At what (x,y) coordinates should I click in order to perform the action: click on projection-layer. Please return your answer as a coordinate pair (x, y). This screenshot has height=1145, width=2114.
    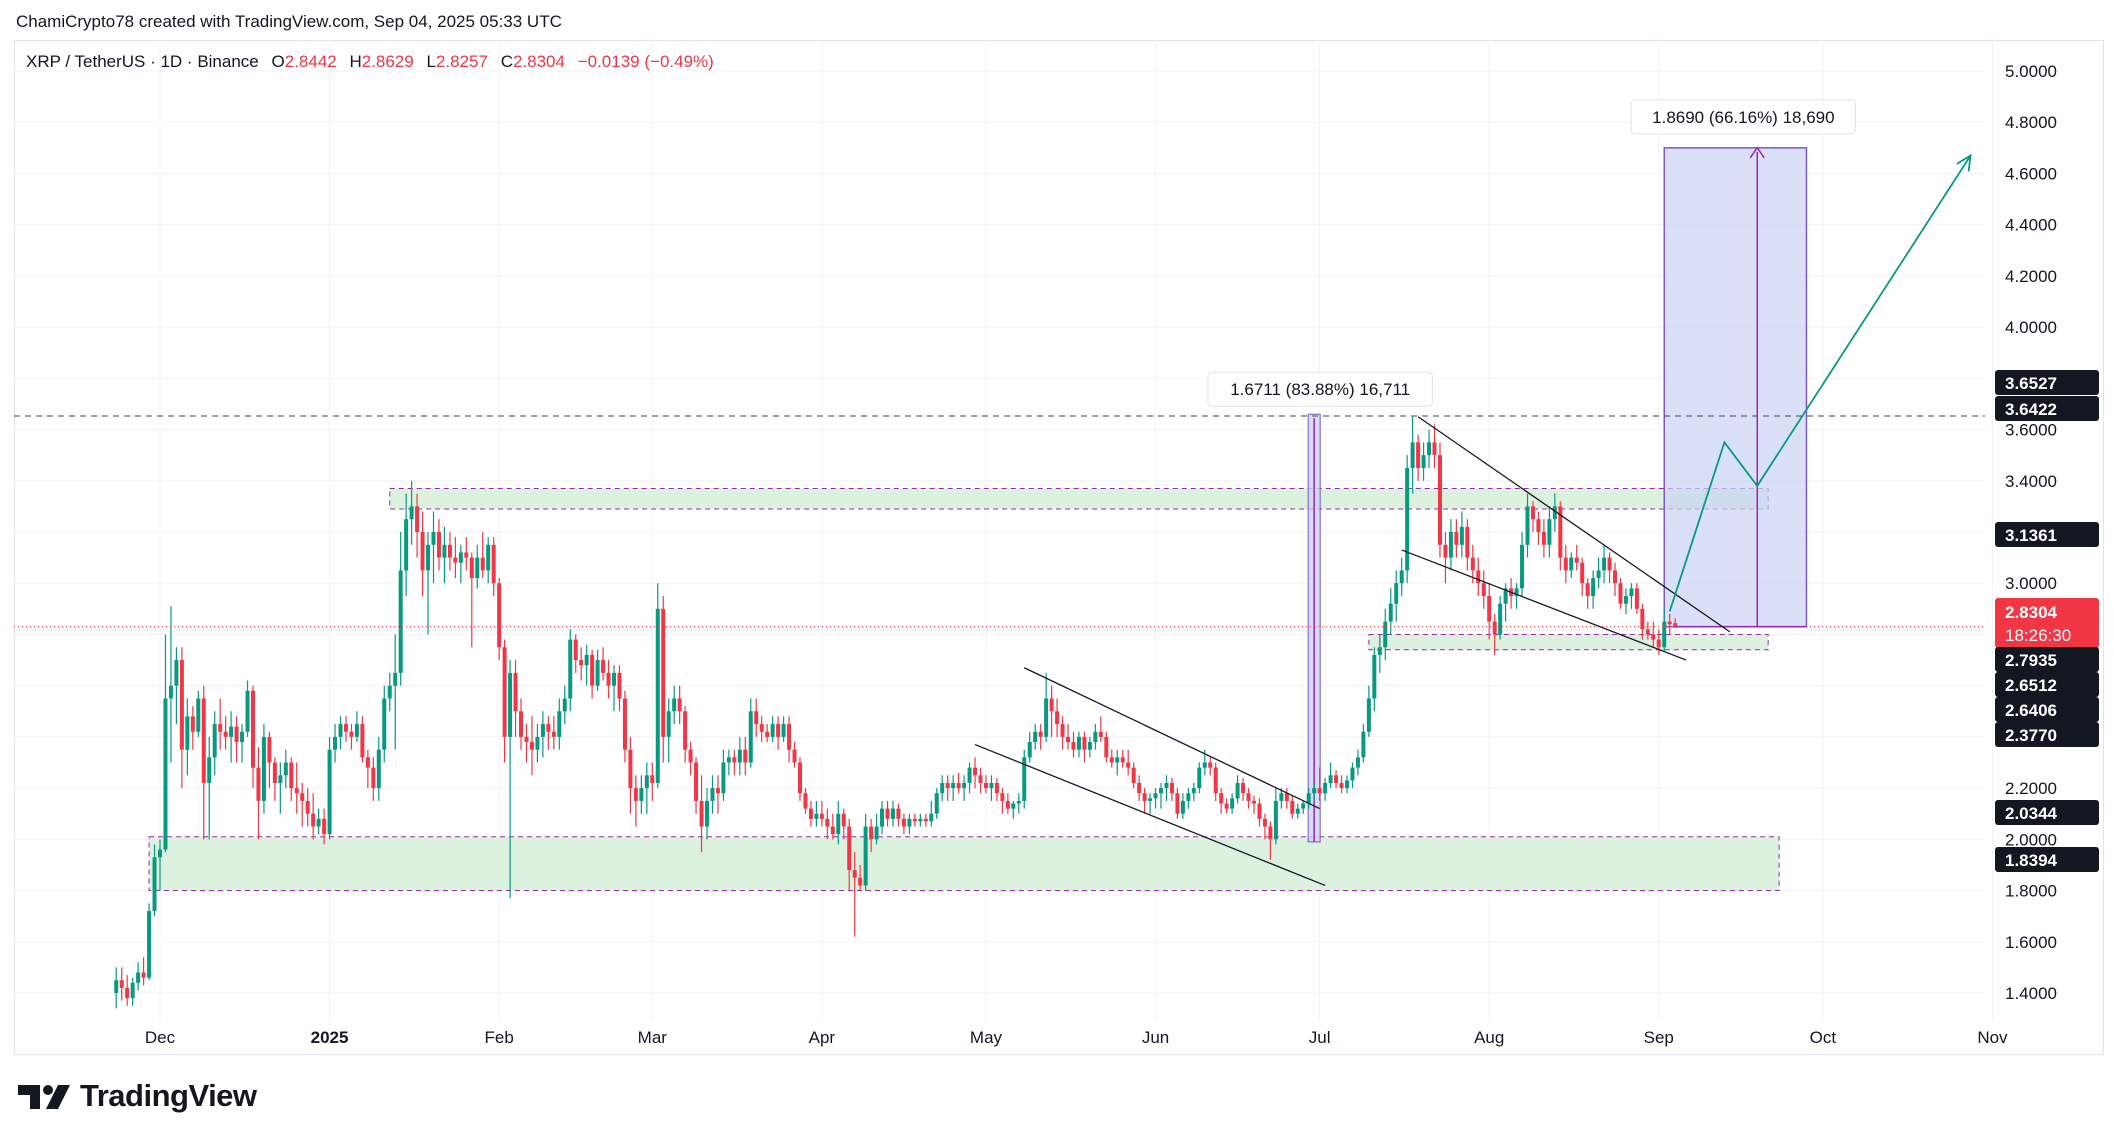
    Looking at the image, I should click on (1557, 494).